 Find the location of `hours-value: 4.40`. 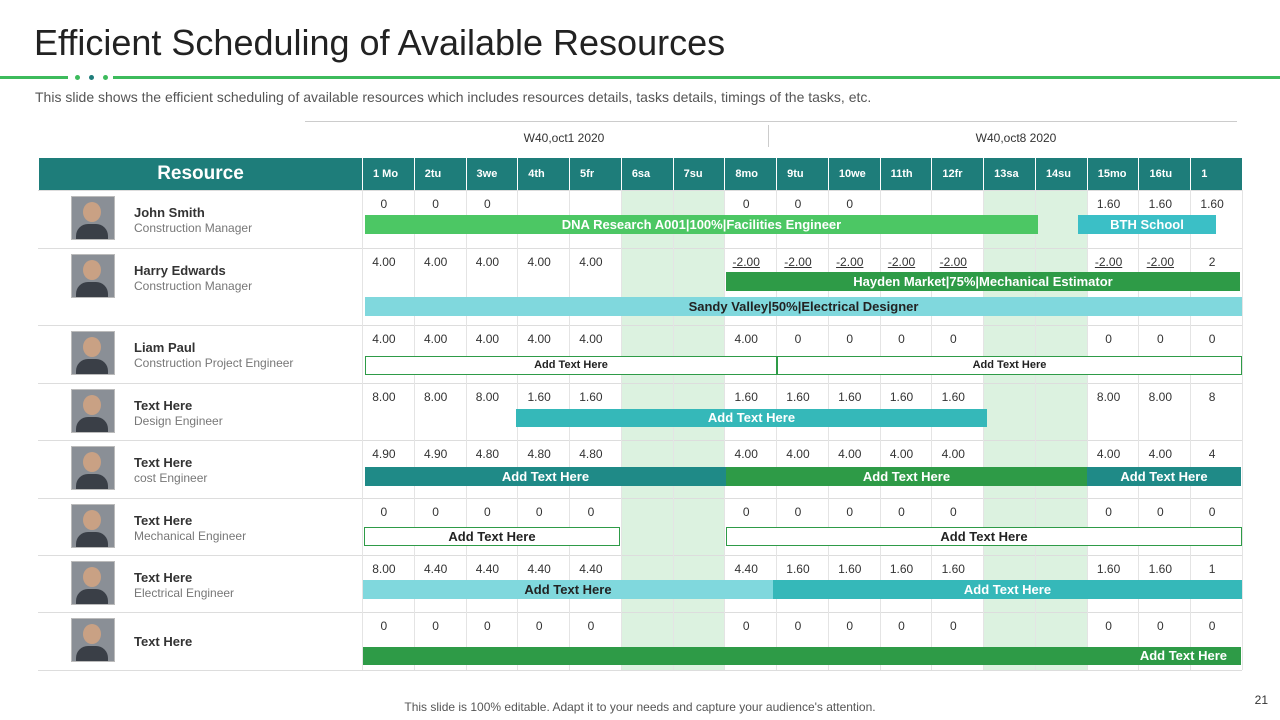

hours-value: 4.40 is located at coordinates (435, 569).